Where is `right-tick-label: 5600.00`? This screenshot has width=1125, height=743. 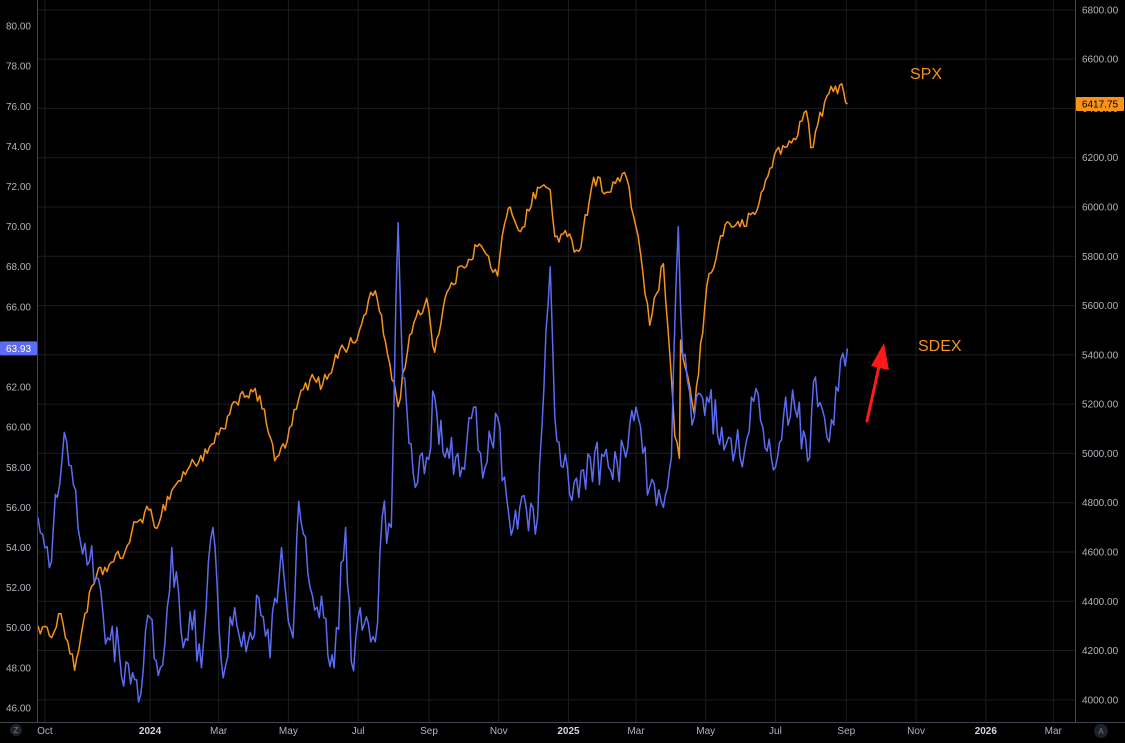 right-tick-label: 5600.00 is located at coordinates (1100, 306).